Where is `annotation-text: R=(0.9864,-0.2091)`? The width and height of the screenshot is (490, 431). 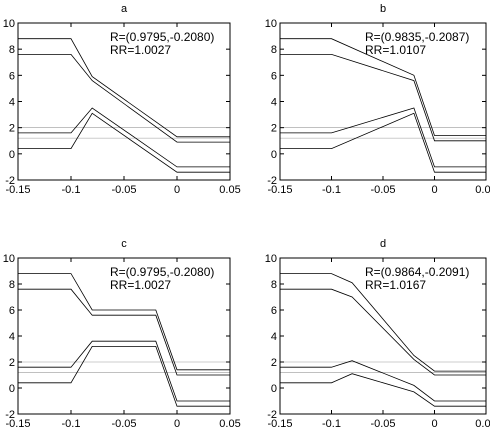 annotation-text: R=(0.9864,-0.2091) is located at coordinates (417, 272).